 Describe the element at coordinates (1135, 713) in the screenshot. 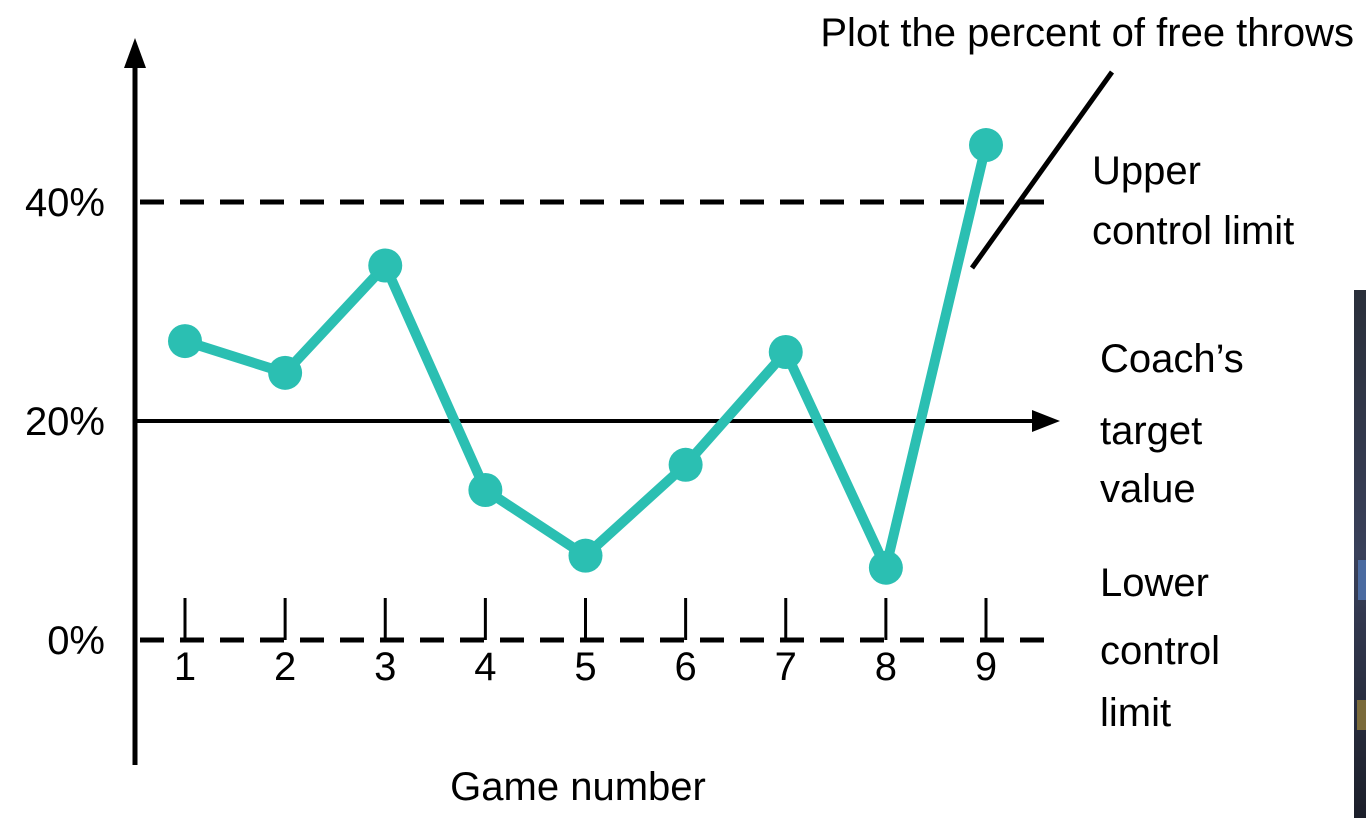

I see `lower-limit-label-line-3: limit` at that location.